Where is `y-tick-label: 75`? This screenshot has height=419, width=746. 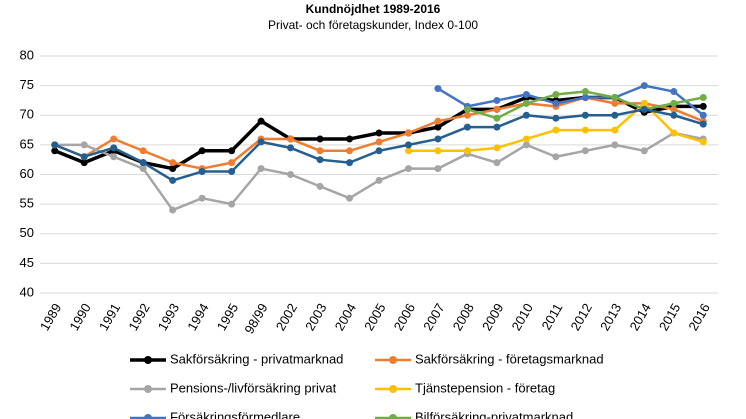 y-tick-label: 75 is located at coordinates (27, 84).